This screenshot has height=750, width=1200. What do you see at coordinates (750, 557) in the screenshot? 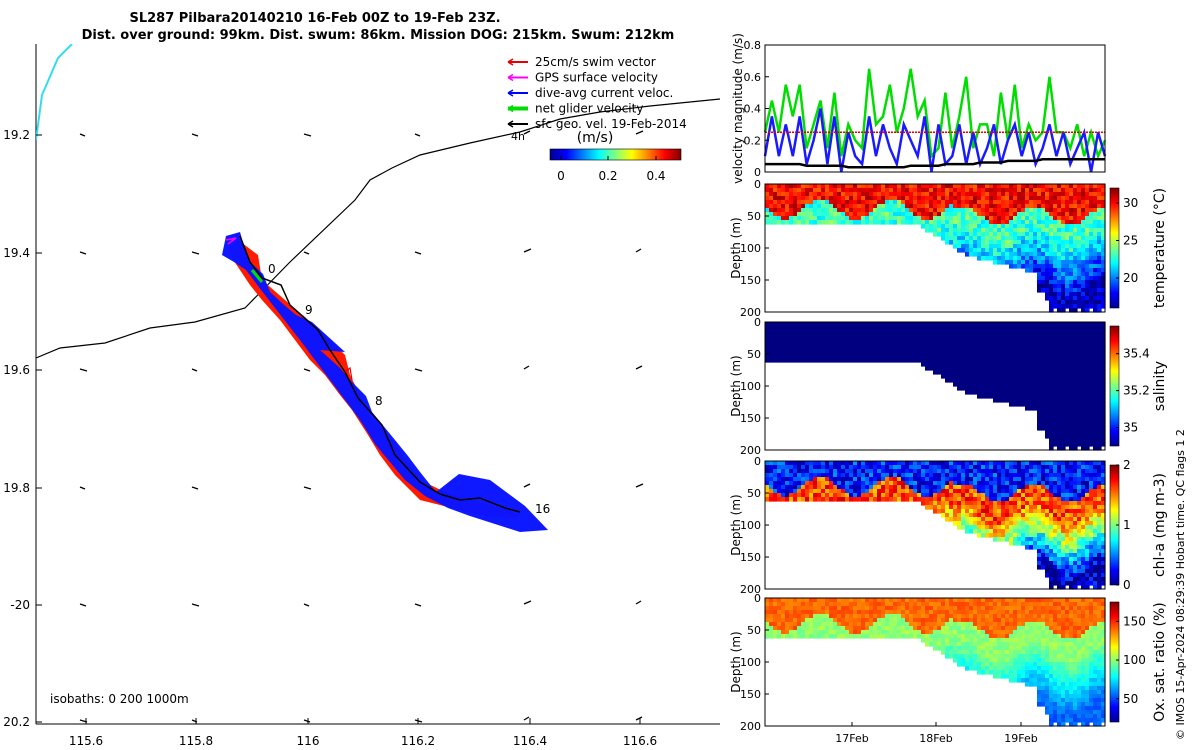
I see `y-tick-label: 150` at bounding box center [750, 557].